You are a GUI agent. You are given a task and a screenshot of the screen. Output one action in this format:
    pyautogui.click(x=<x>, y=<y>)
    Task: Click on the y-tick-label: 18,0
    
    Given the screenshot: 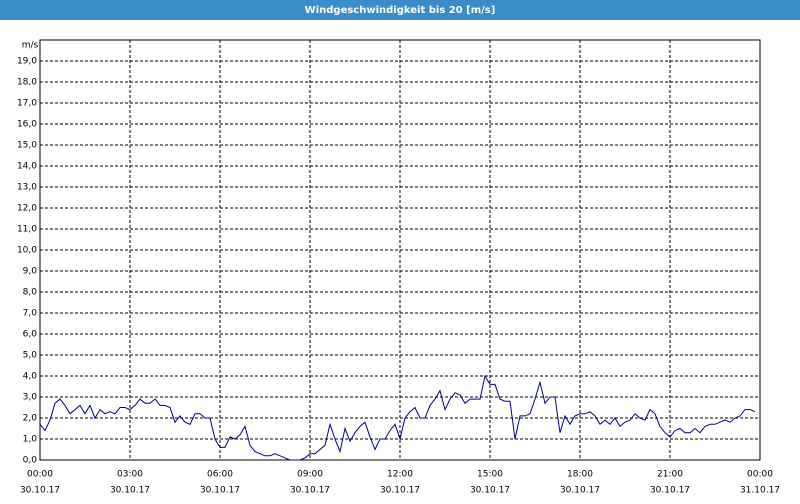 What is the action you would take?
    pyautogui.click(x=27, y=83)
    